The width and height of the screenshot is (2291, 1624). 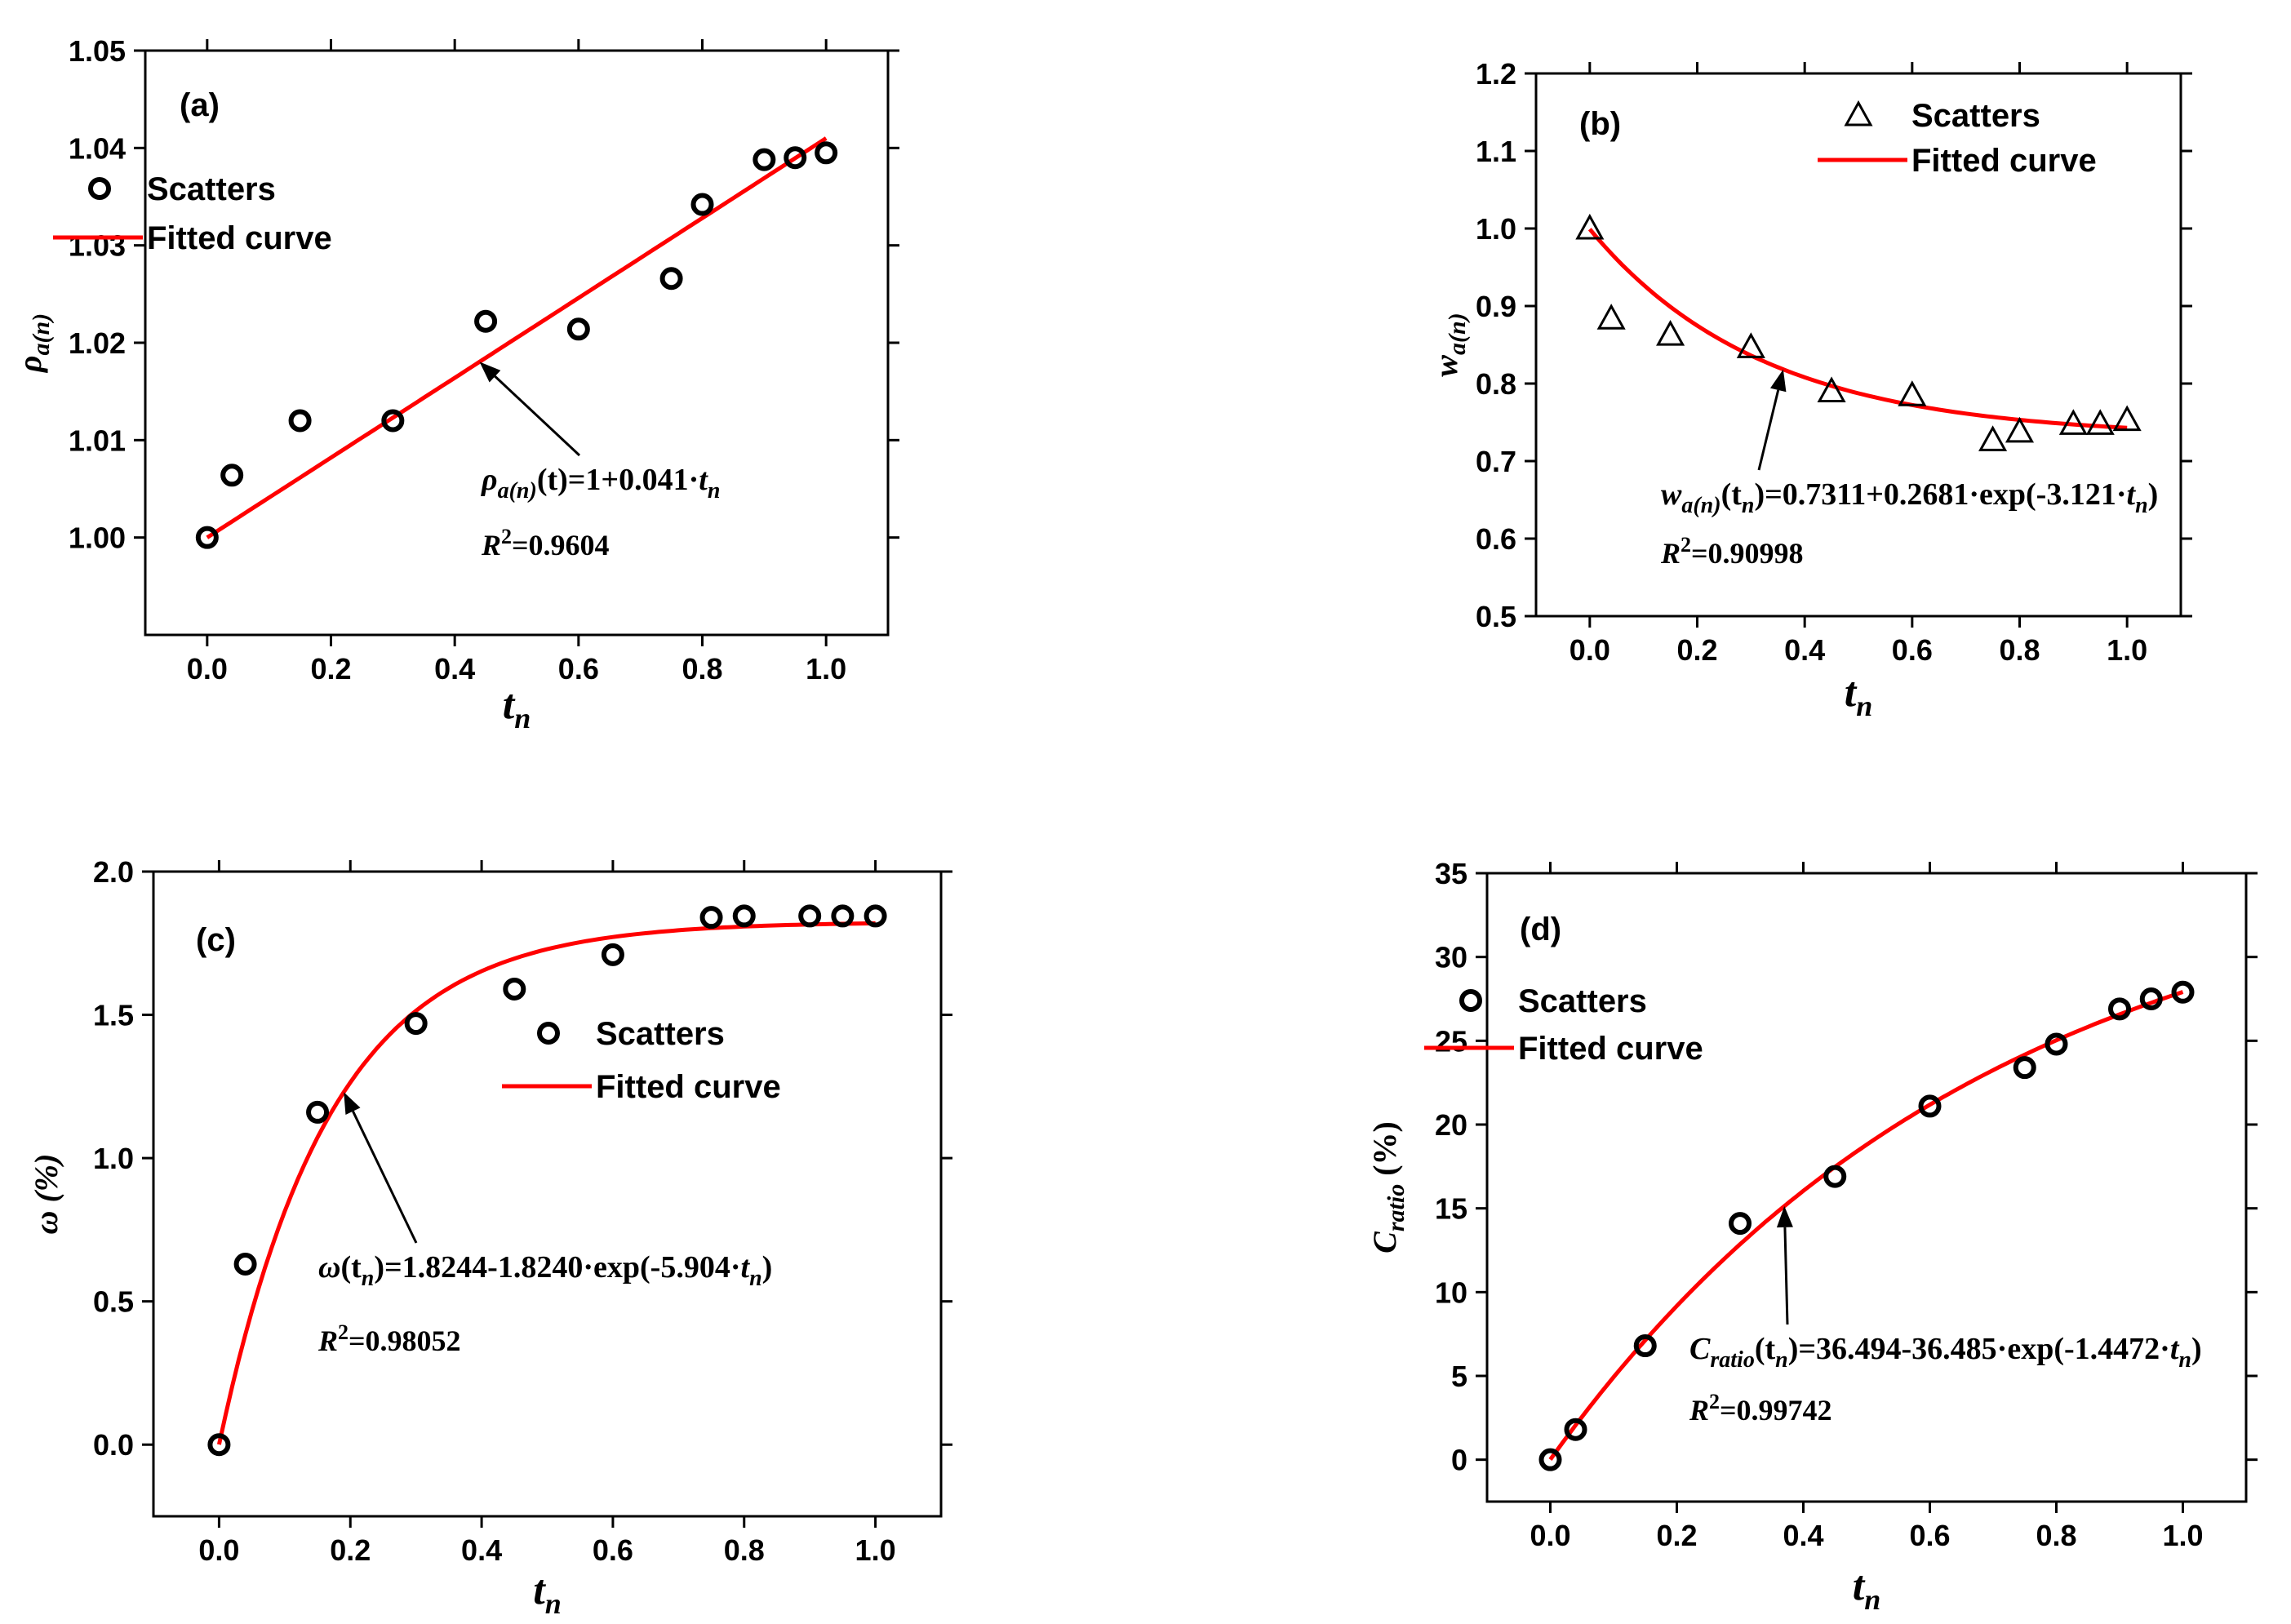 What do you see at coordinates (1496, 74) in the screenshot?
I see `y-tick-label: 1.2` at bounding box center [1496, 74].